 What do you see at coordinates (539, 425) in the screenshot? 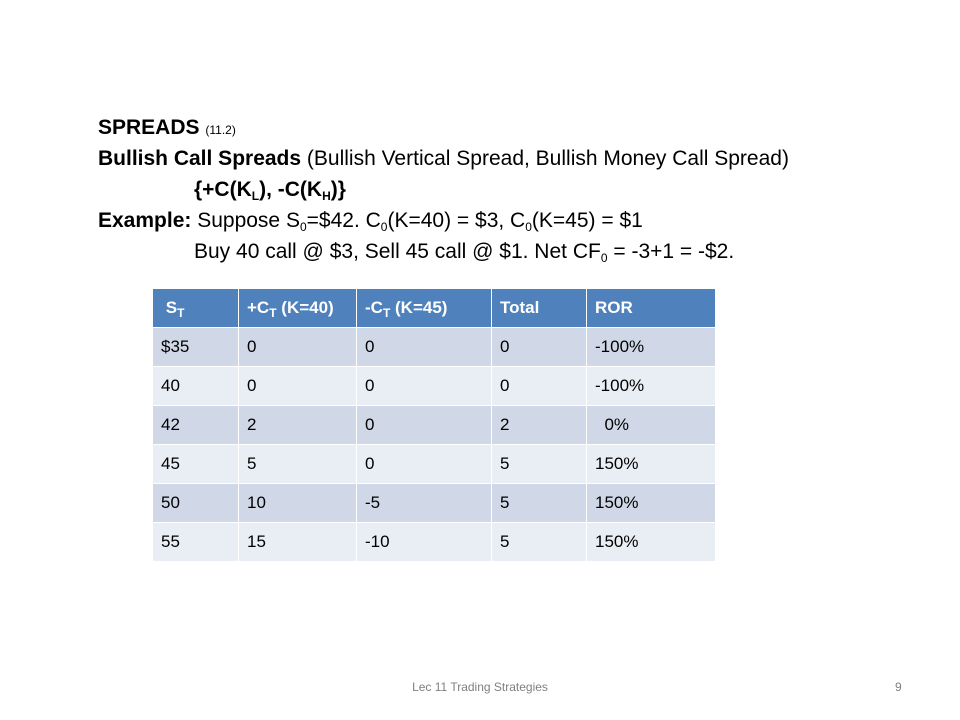
I see `cell-total: 2` at bounding box center [539, 425].